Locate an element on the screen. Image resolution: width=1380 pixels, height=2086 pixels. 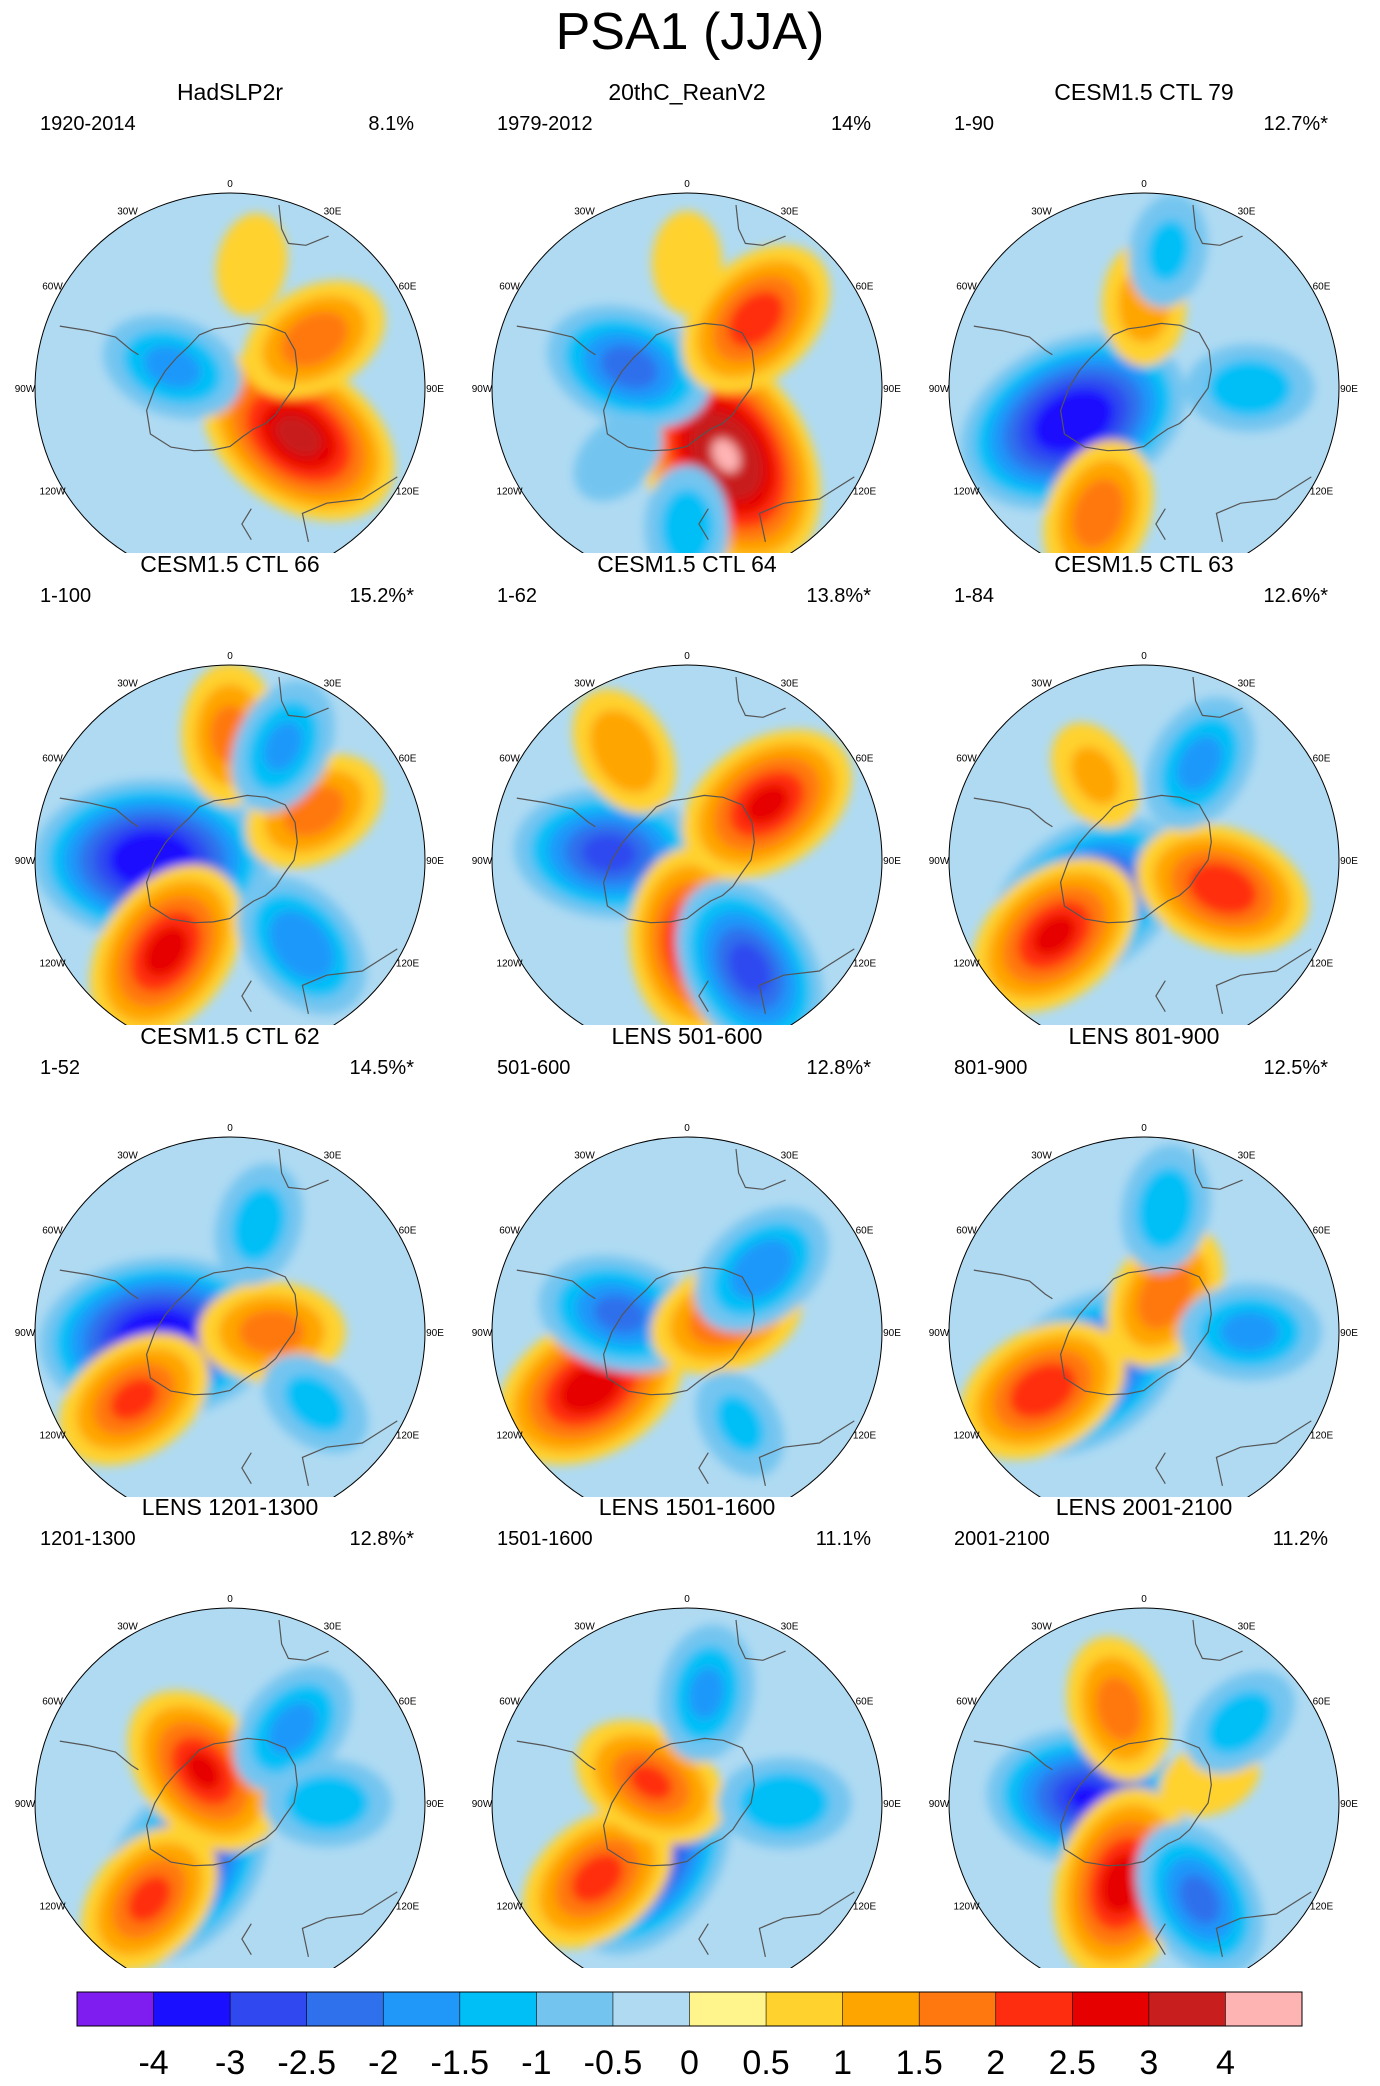
new-zealand-coastline is located at coordinates (1160, 1939).